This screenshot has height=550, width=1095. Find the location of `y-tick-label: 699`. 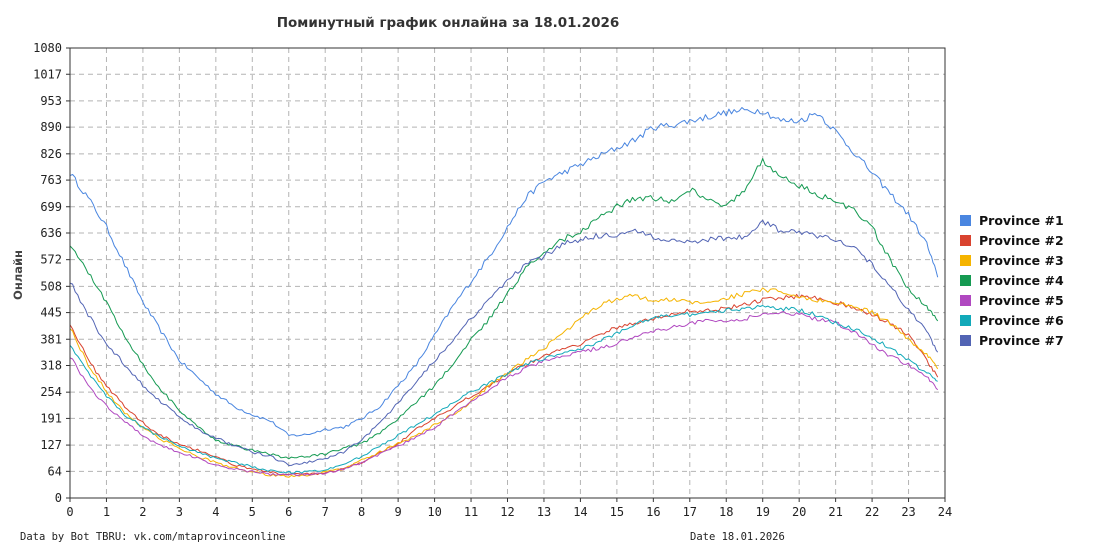

y-tick-label: 699 is located at coordinates (51, 207).